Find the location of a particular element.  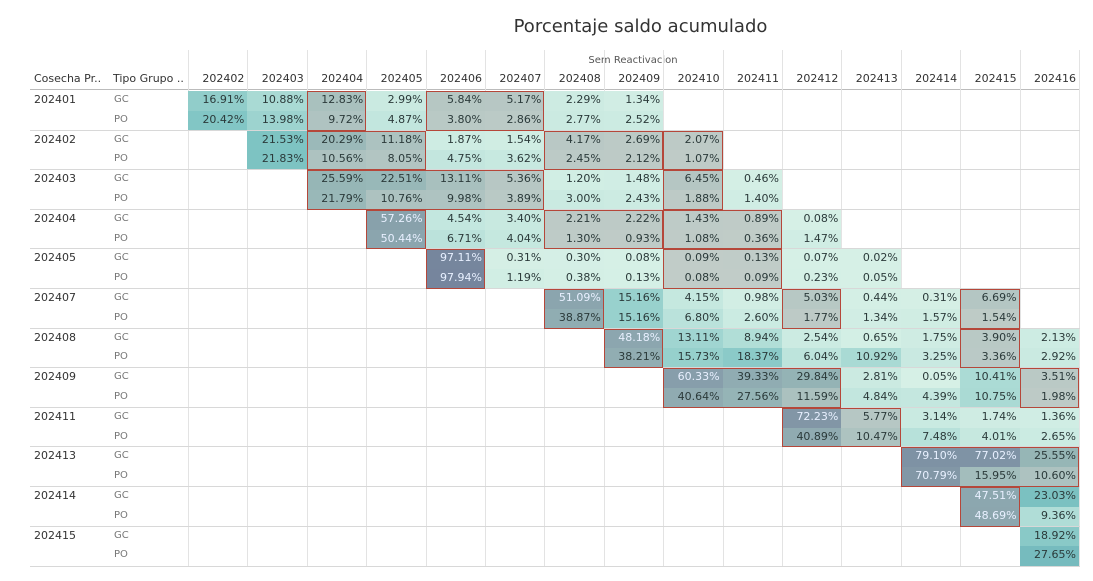

heatmap-cell: 2.45% is located at coordinates (574, 160).